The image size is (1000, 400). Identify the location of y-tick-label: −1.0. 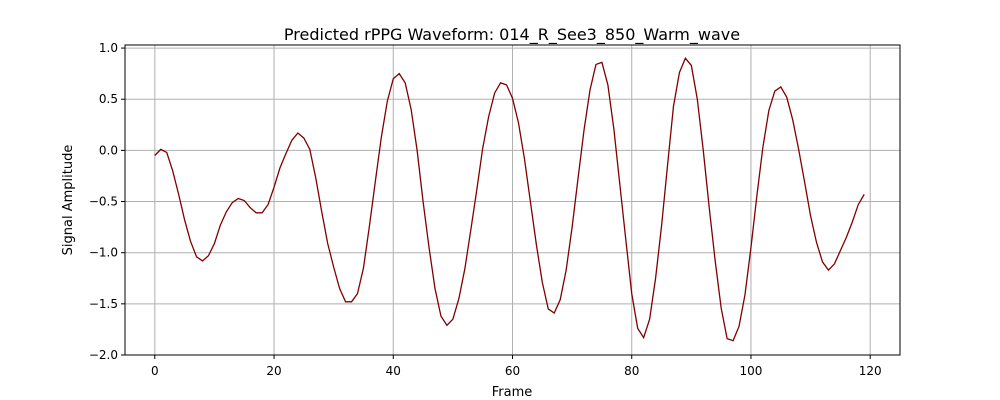
(103, 253).